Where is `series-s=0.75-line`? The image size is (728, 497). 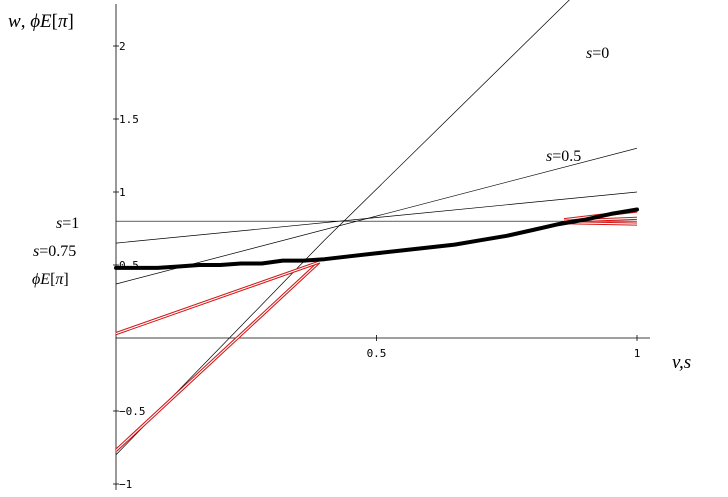
series-s=0.75-line is located at coordinates (376, 217).